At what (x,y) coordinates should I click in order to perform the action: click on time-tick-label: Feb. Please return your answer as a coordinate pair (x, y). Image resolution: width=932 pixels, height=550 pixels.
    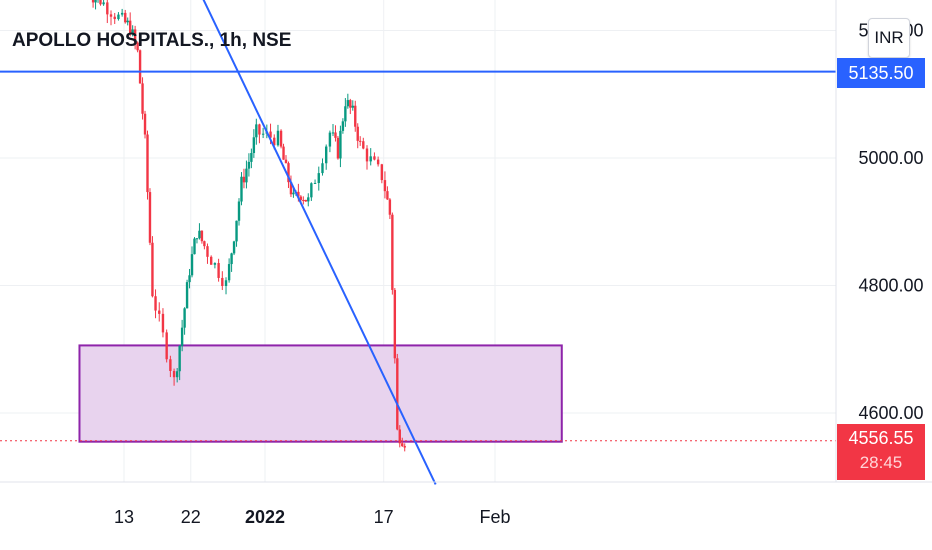
    Looking at the image, I should click on (494, 517).